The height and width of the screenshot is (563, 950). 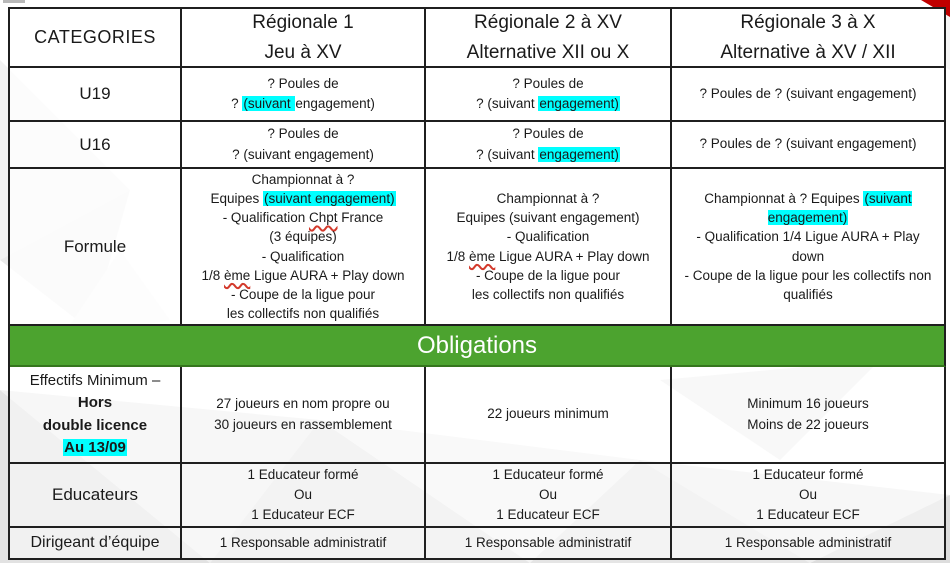 I want to click on row-label-formule: Formule, so click(x=96, y=247).